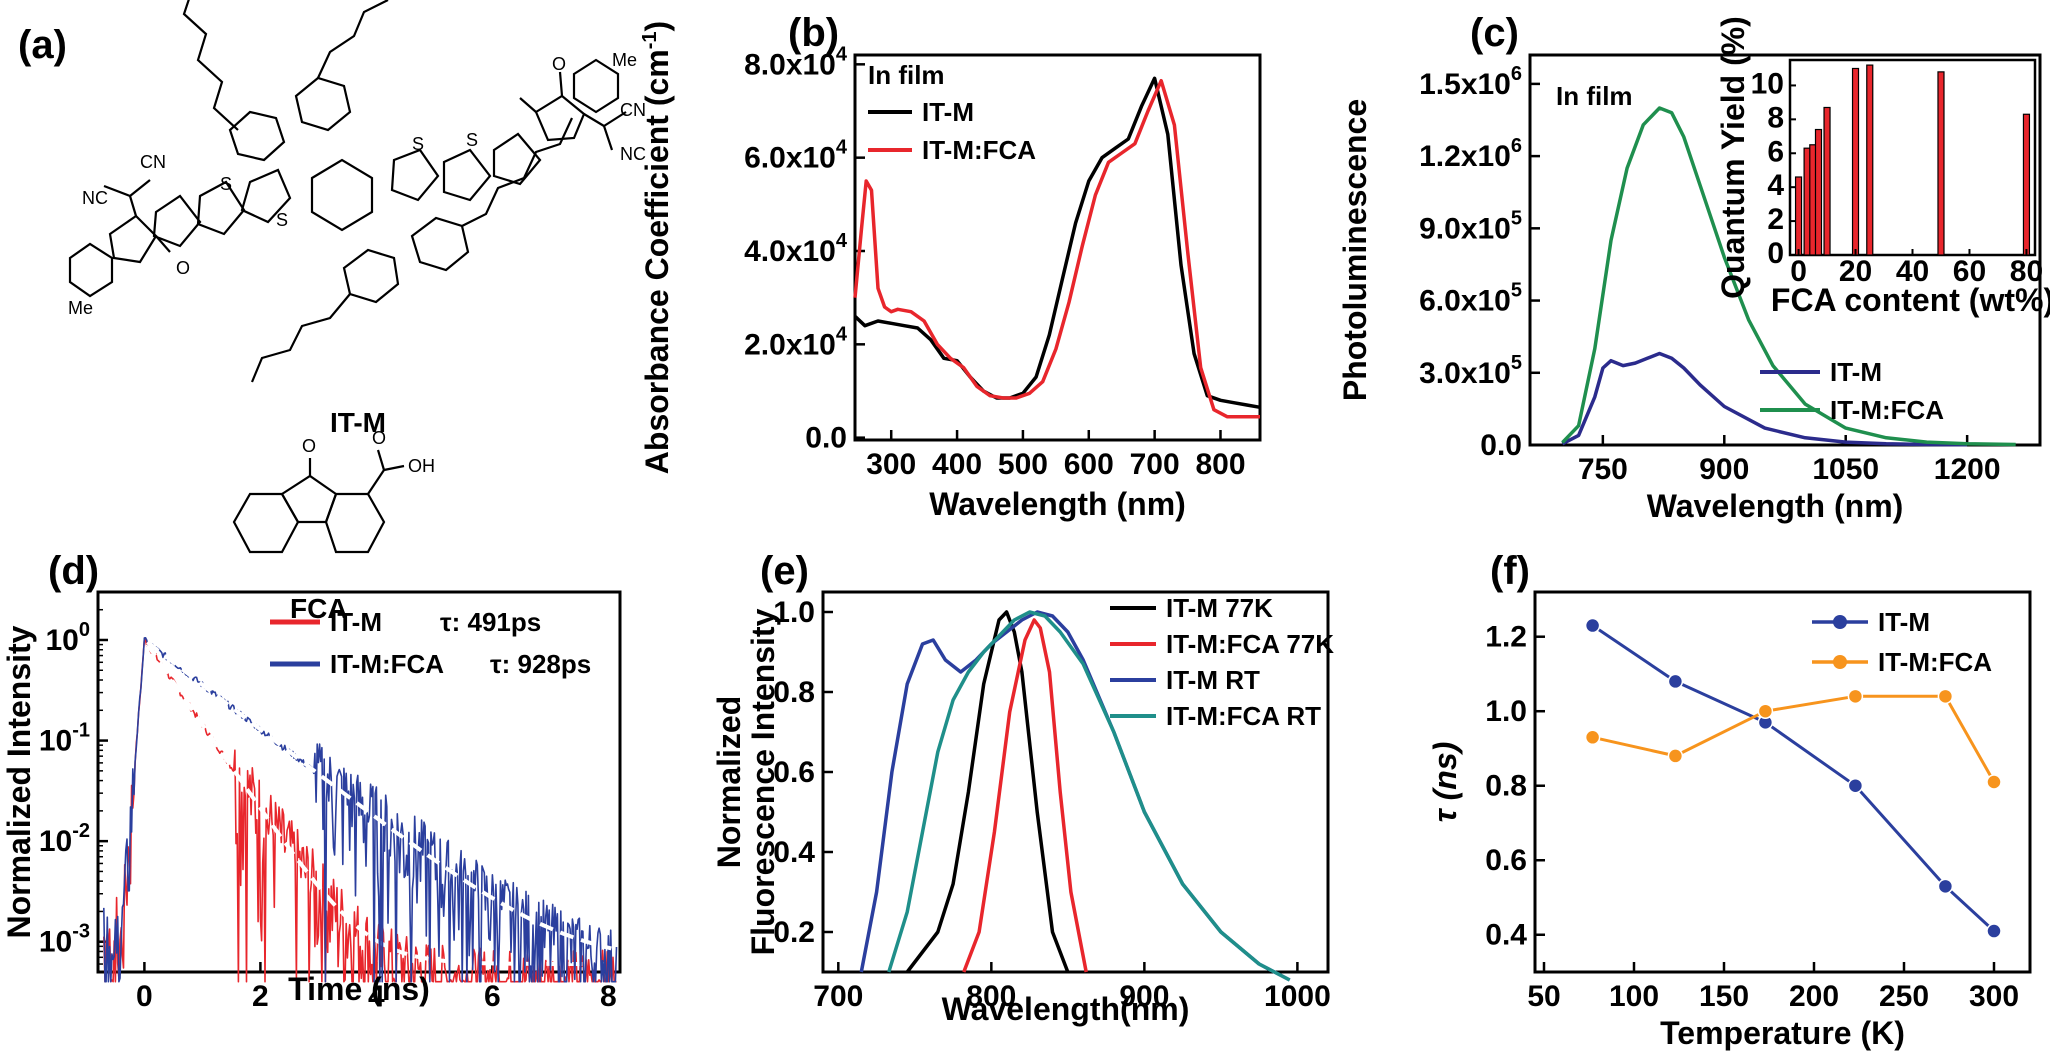  What do you see at coordinates (1465, 84) in the screenshot?
I see `tick-label-text: 1.5x10` at bounding box center [1465, 84].